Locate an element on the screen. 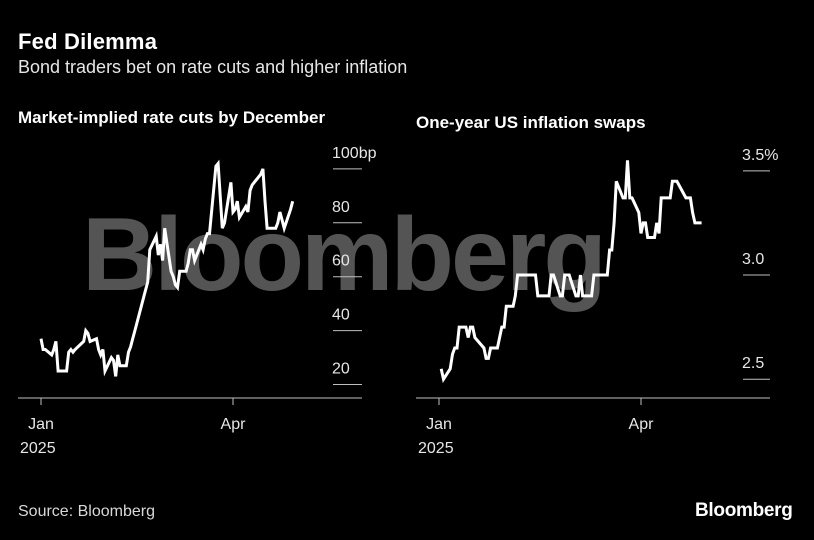 This screenshot has width=814, height=540. rc-y-tick-label: 40 is located at coordinates (341, 315).